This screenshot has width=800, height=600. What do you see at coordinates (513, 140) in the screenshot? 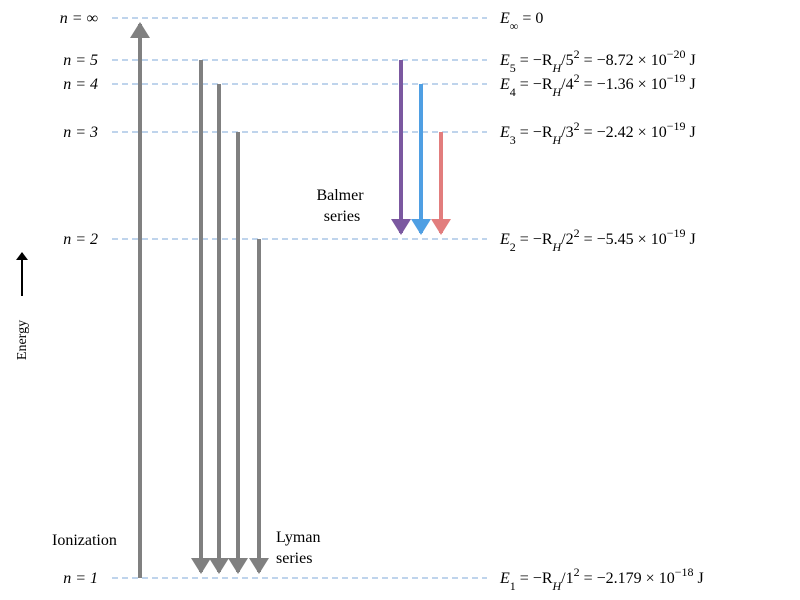
I see `energy-part: 3` at bounding box center [513, 140].